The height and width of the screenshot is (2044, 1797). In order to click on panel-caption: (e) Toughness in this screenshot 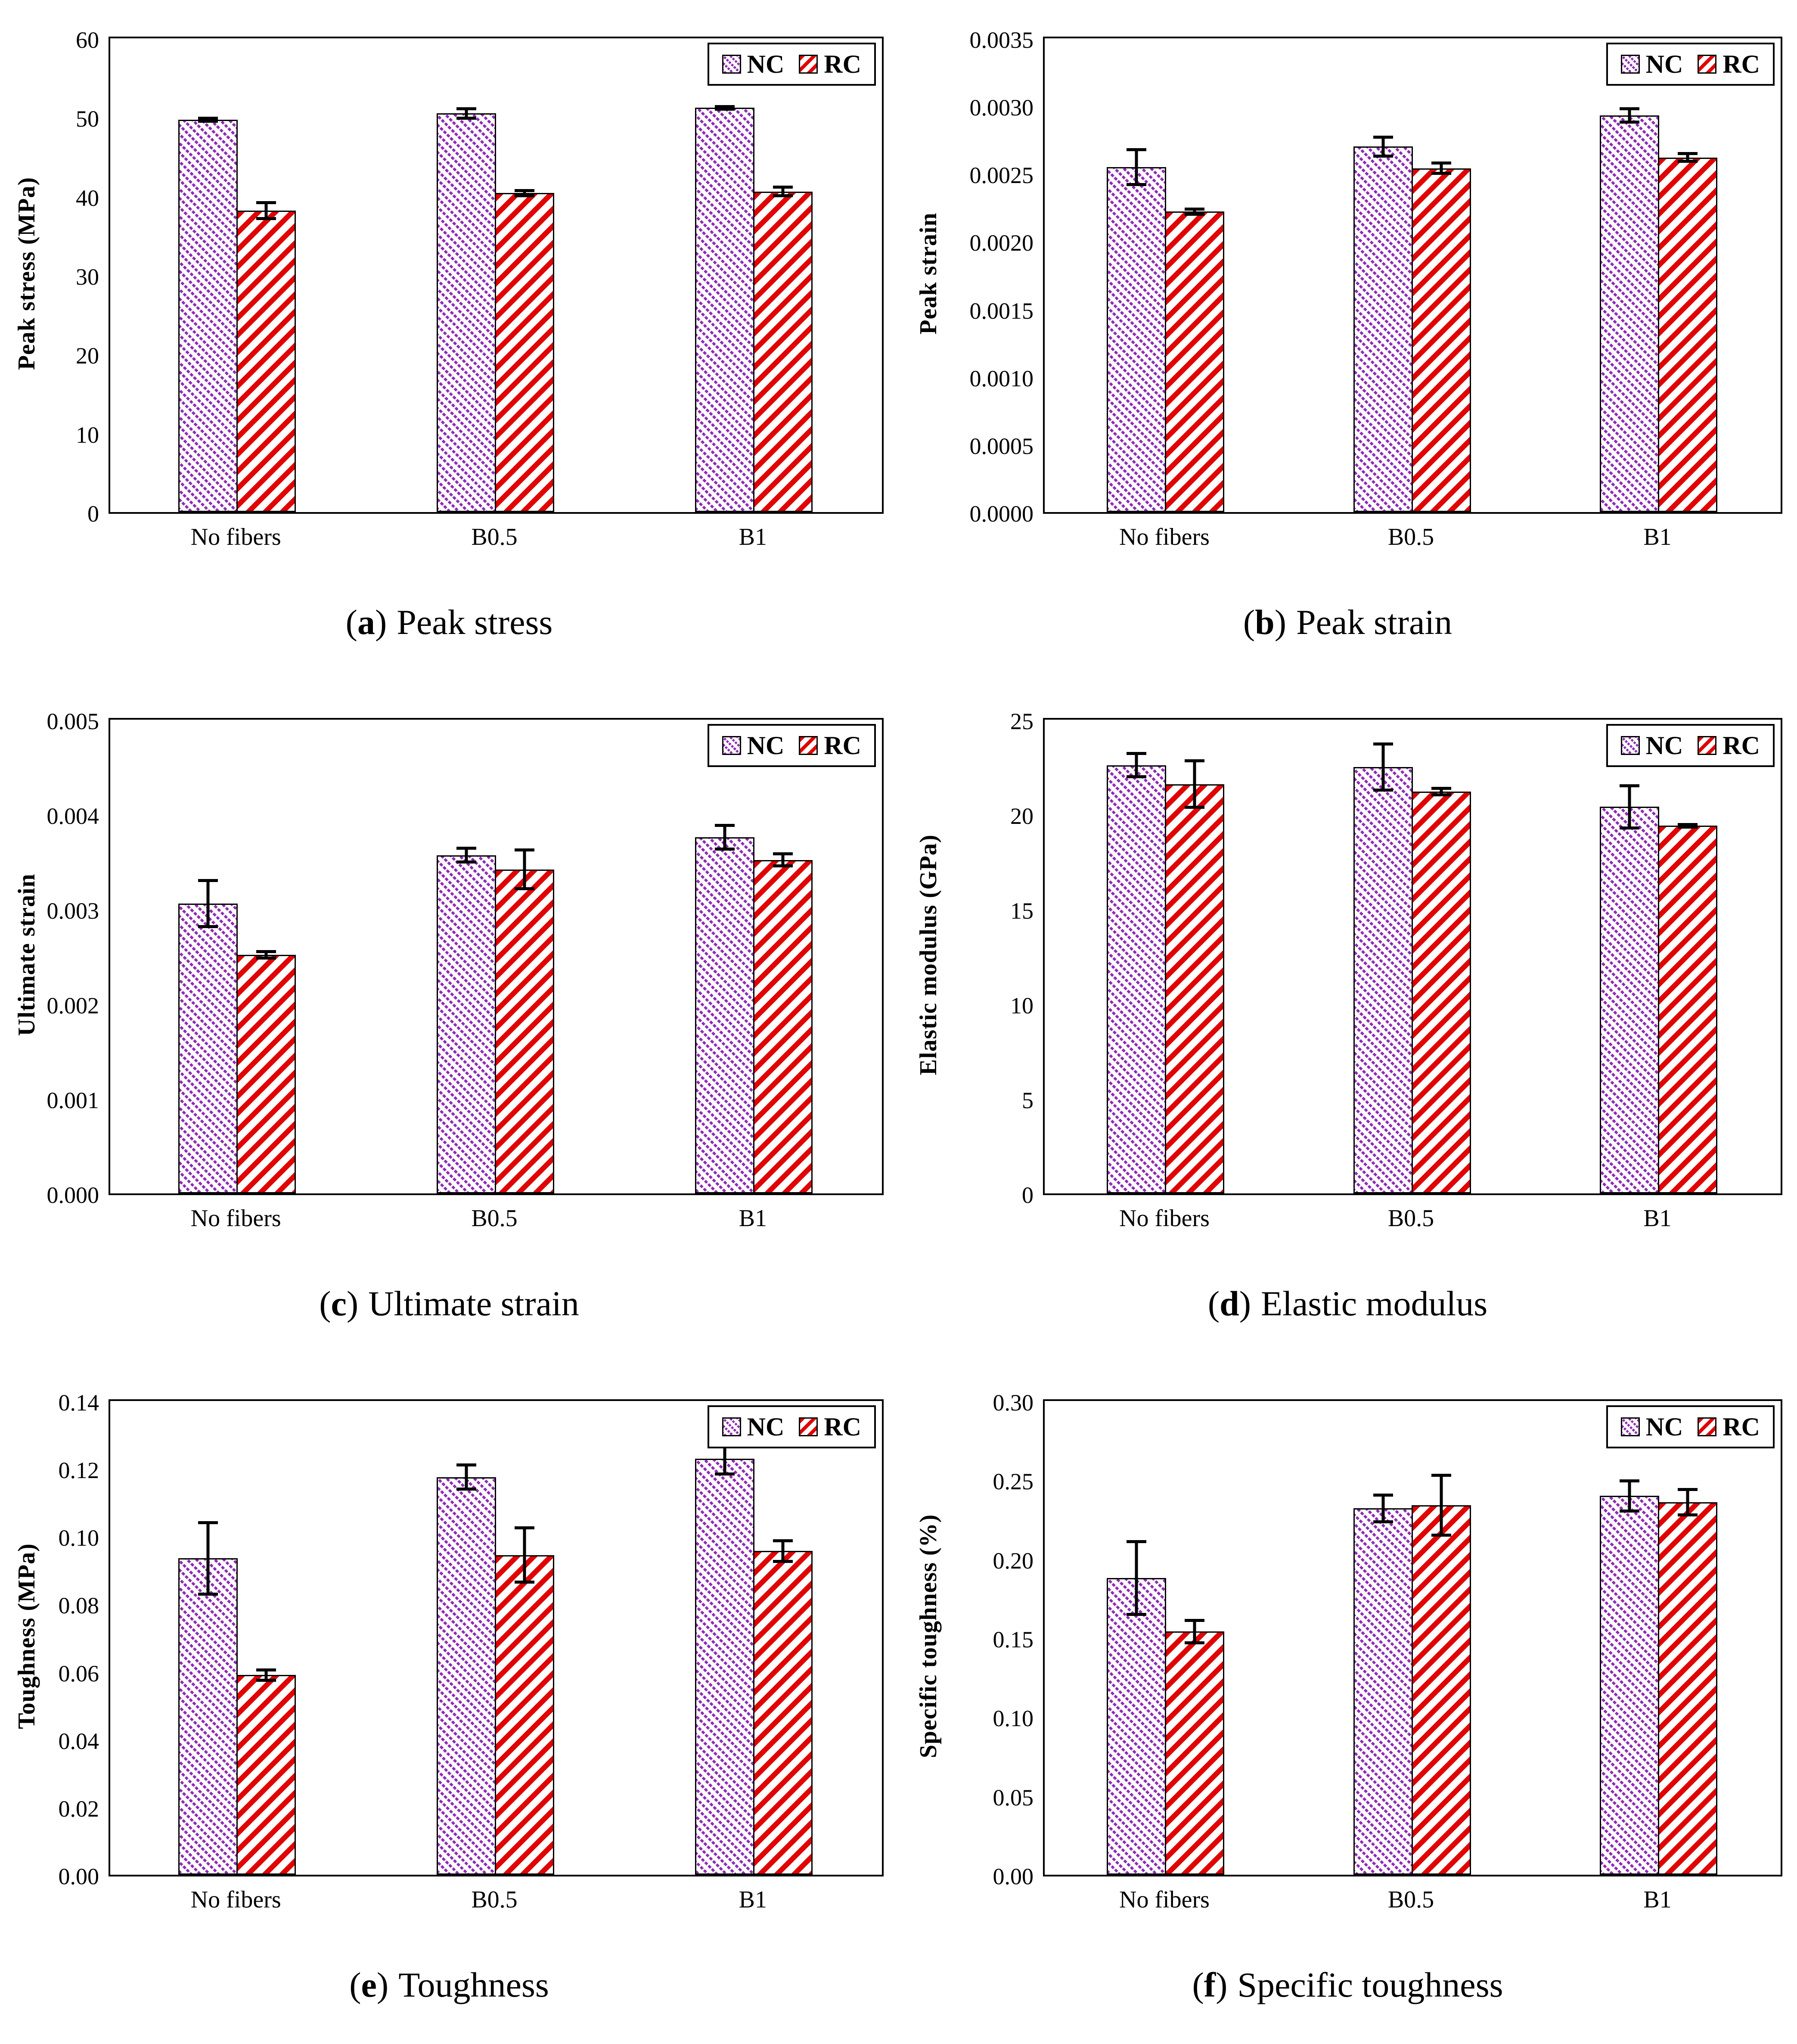, I will do `click(449, 1985)`.